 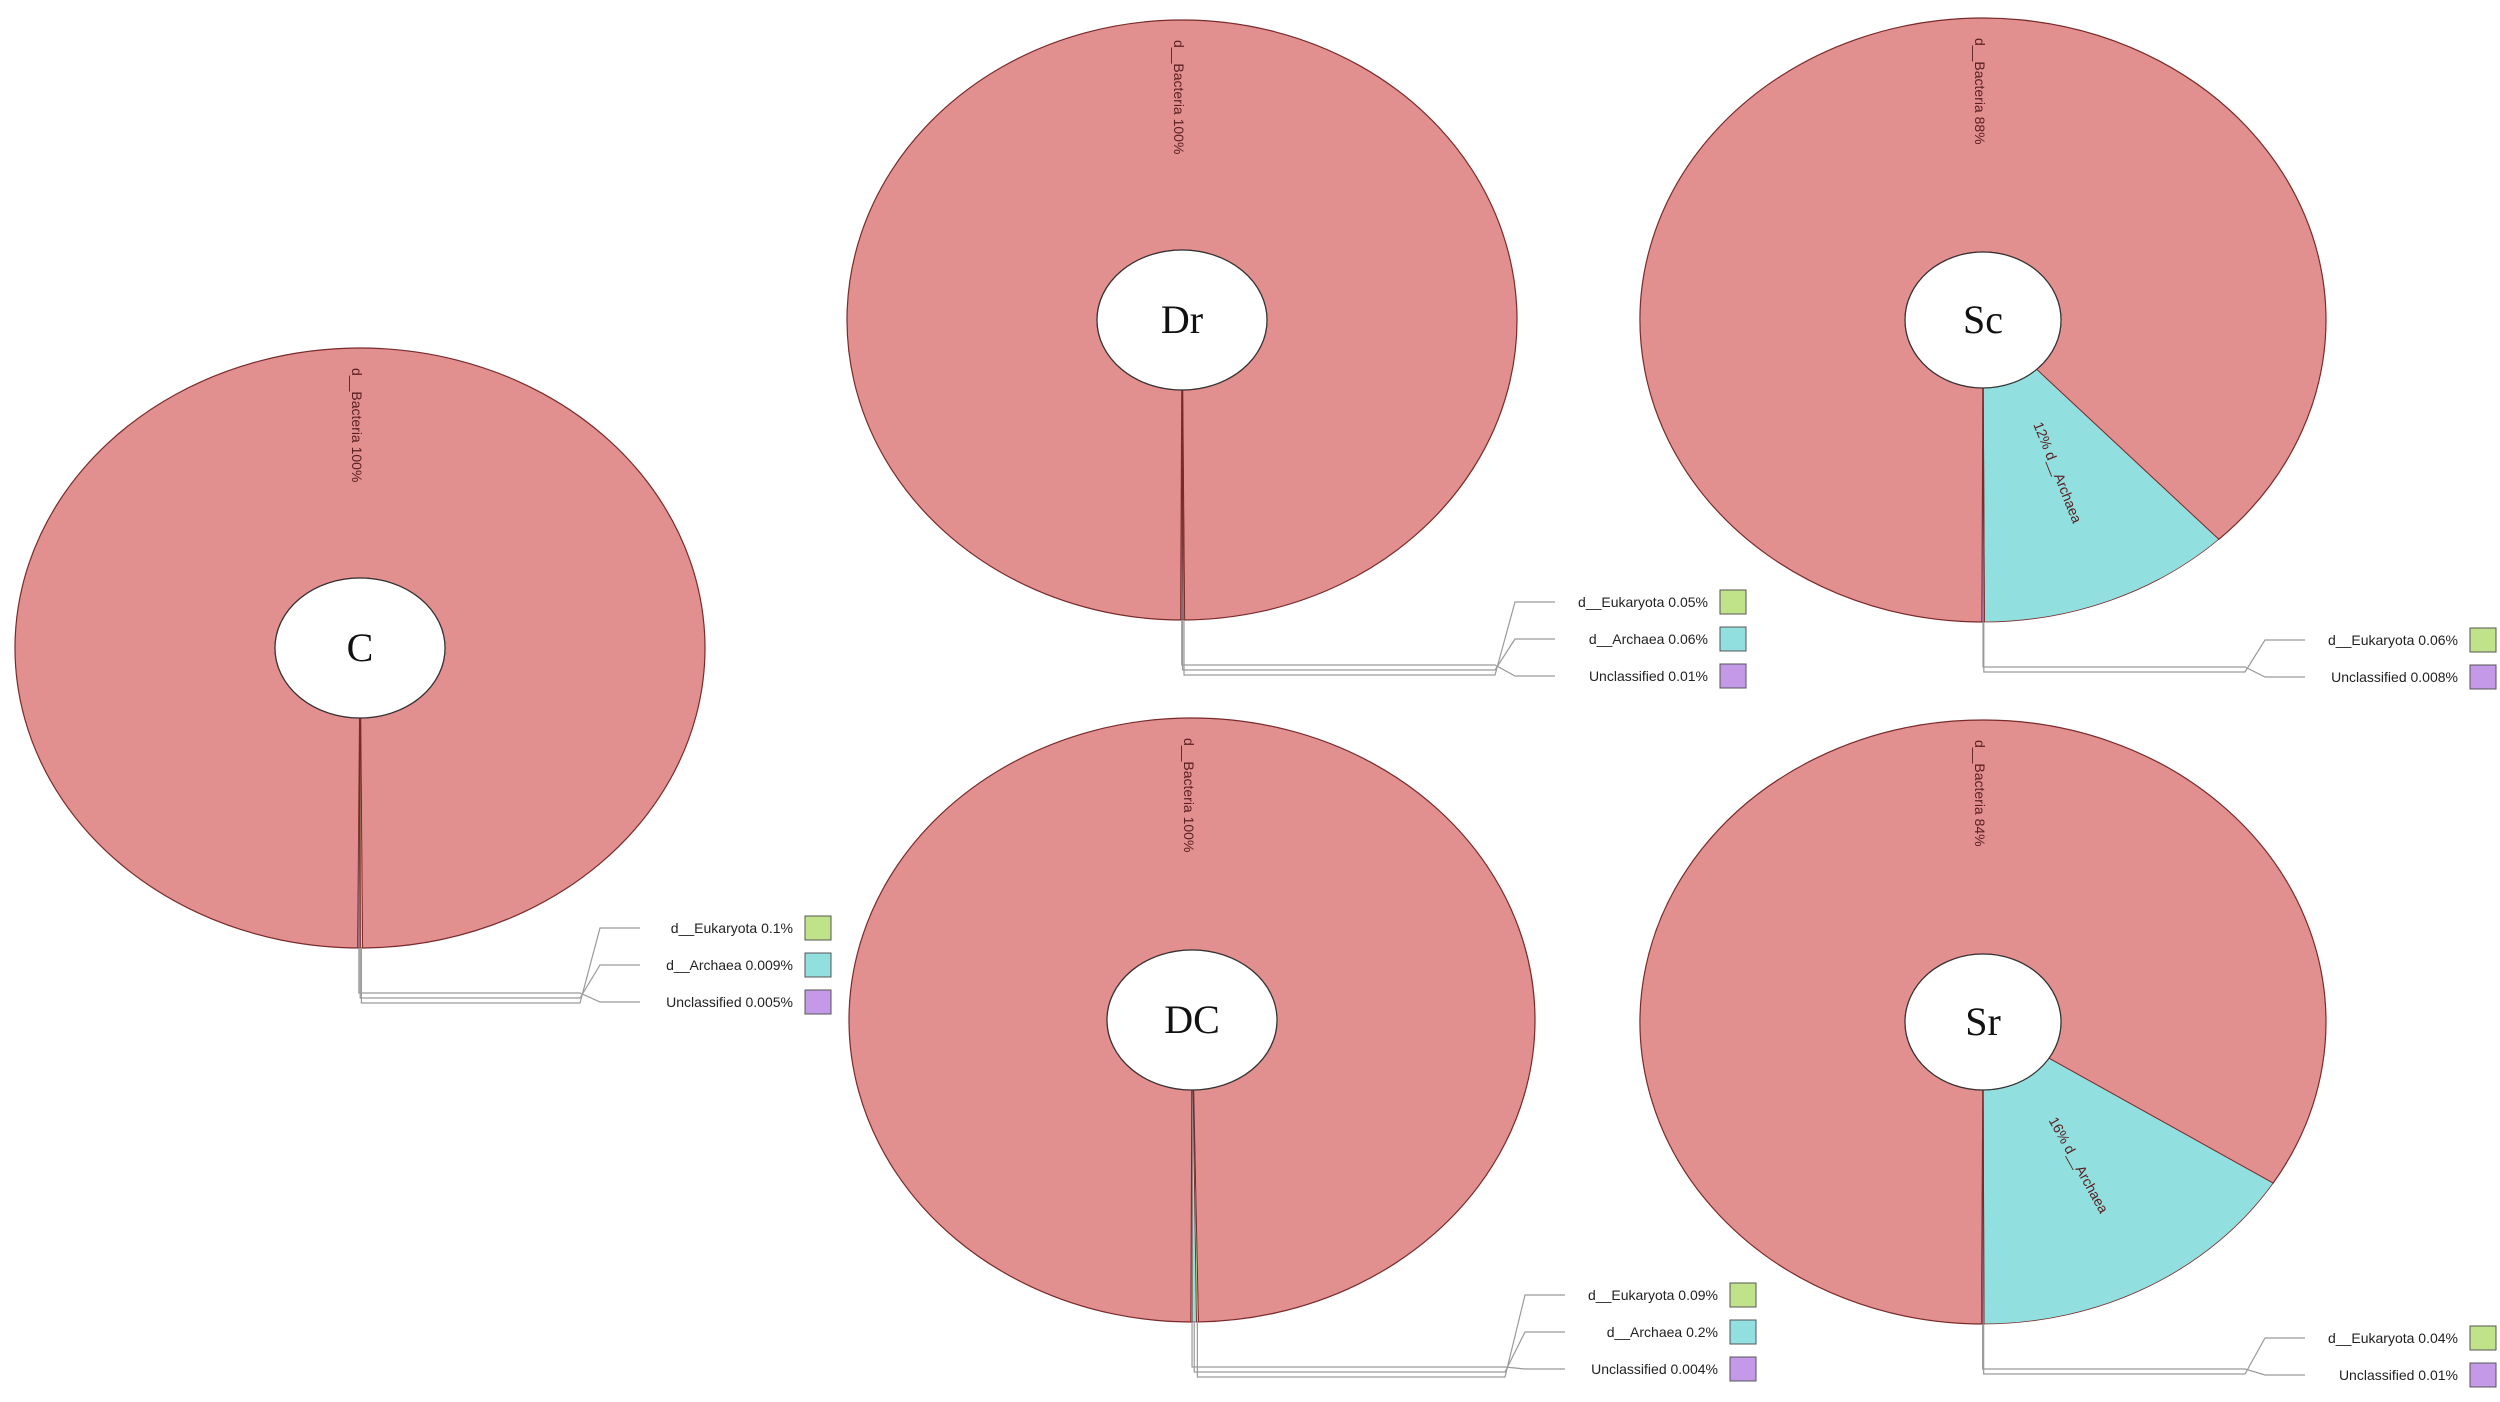 I want to click on legend-text-d-eukaryota: d__Eukaryota 0.1%, so click(x=732, y=928).